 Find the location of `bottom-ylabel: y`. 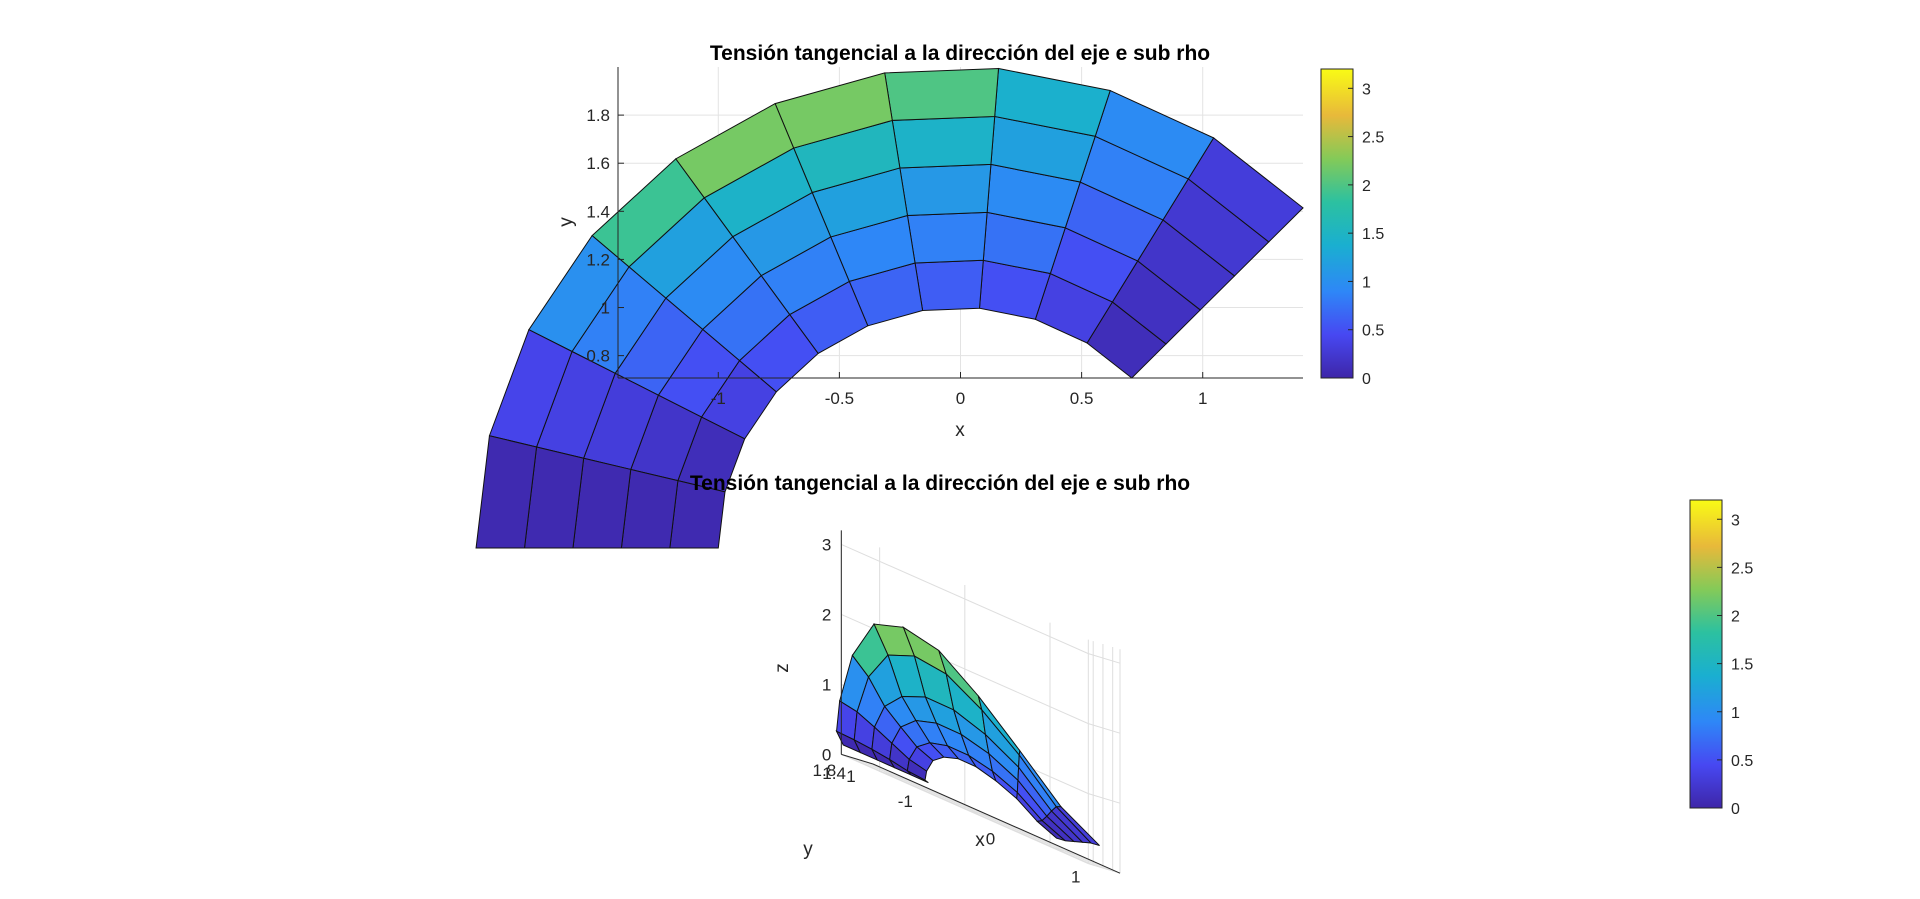

bottom-ylabel: y is located at coordinates (808, 849).